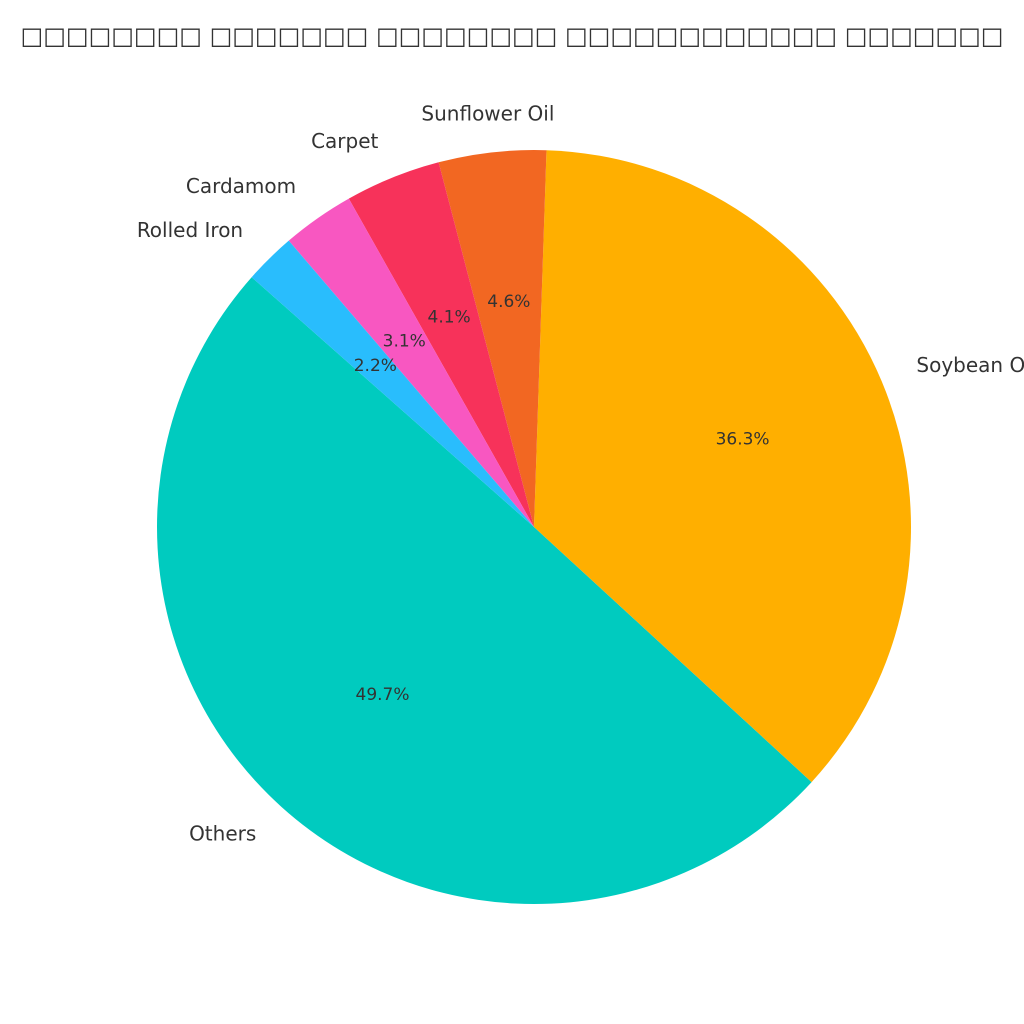 The width and height of the screenshot is (1024, 1024). I want to click on slice-percent-label: 3.1%, so click(404, 342).